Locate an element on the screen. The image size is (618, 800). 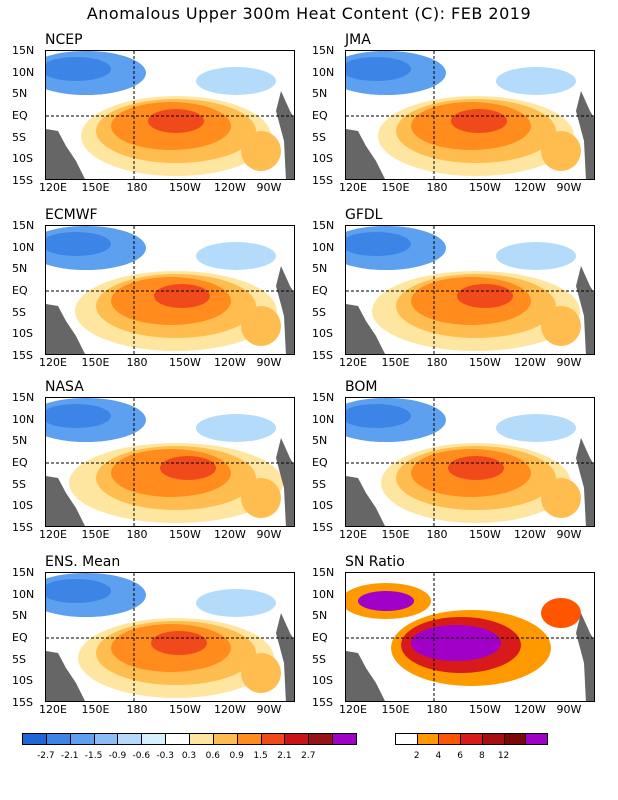
colorbar-label: 2.1 is located at coordinates (284, 756).